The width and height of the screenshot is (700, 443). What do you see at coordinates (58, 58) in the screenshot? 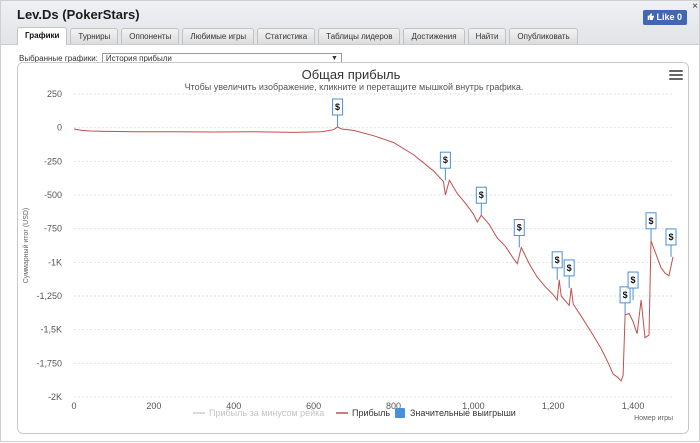
I see `chart-selector-label: Выбранные графики:` at bounding box center [58, 58].